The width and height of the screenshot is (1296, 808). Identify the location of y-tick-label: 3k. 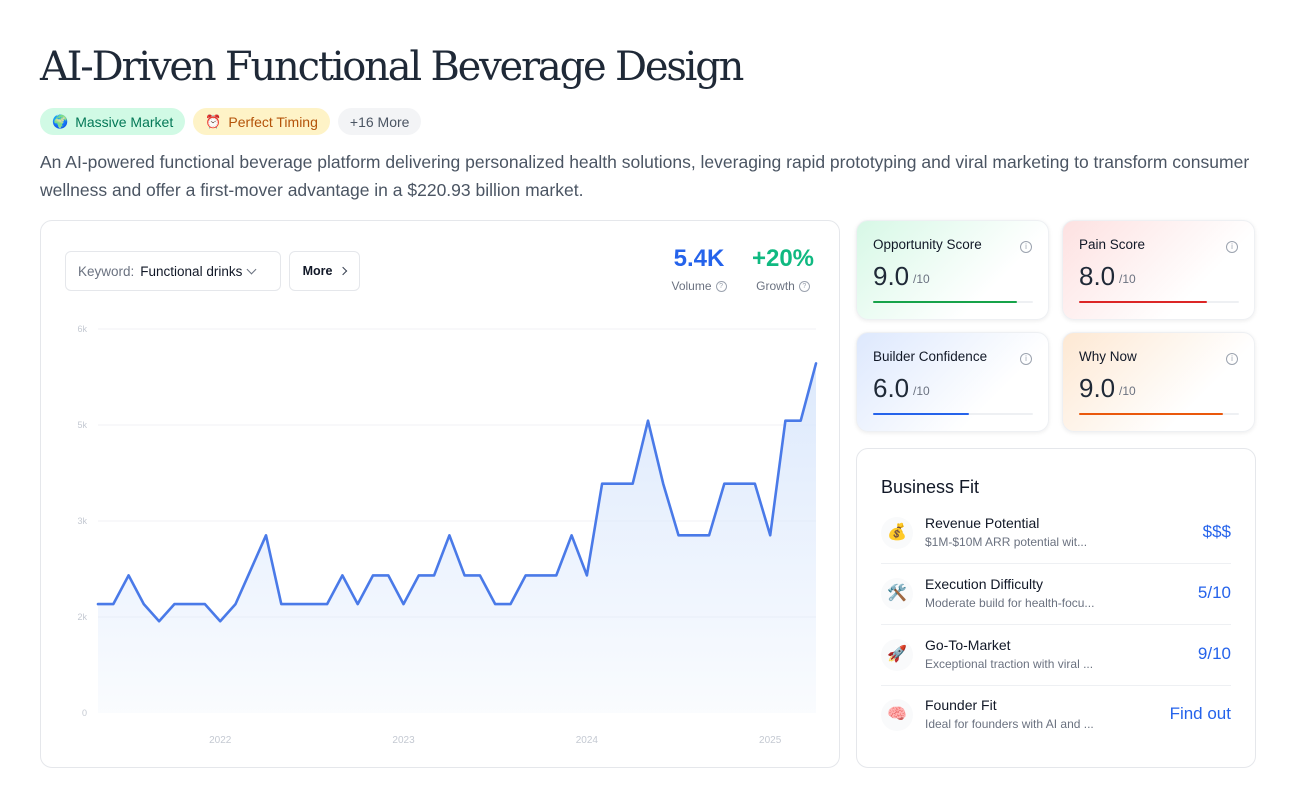
(82, 521).